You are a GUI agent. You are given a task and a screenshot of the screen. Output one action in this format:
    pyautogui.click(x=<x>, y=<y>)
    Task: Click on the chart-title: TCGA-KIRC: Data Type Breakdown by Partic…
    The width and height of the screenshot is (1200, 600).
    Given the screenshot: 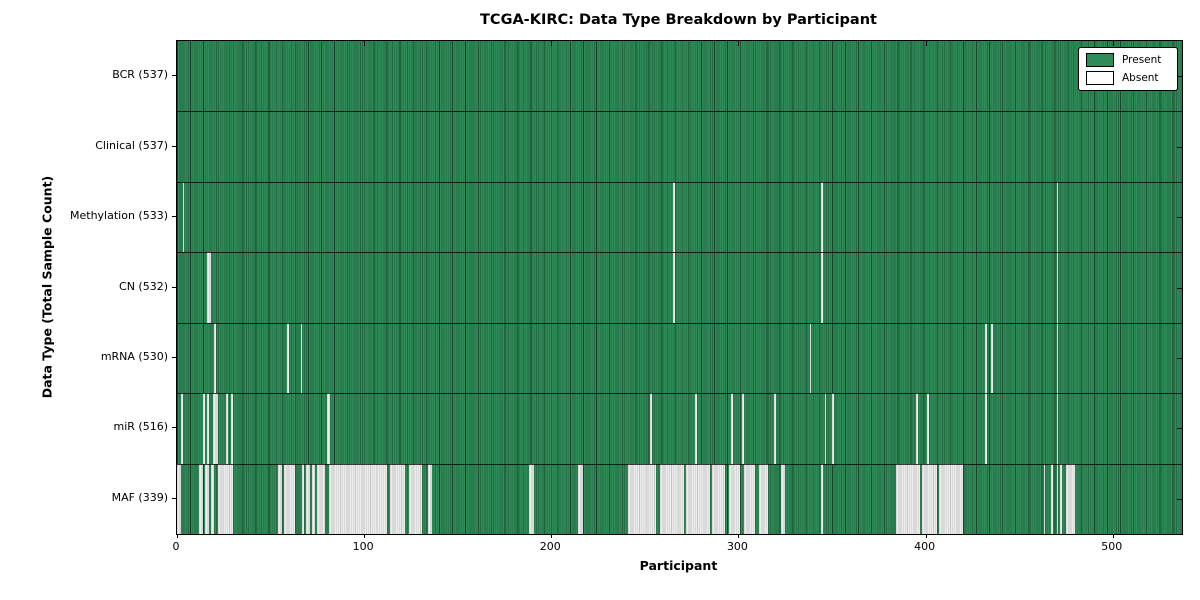 What is the action you would take?
    pyautogui.click(x=678, y=20)
    